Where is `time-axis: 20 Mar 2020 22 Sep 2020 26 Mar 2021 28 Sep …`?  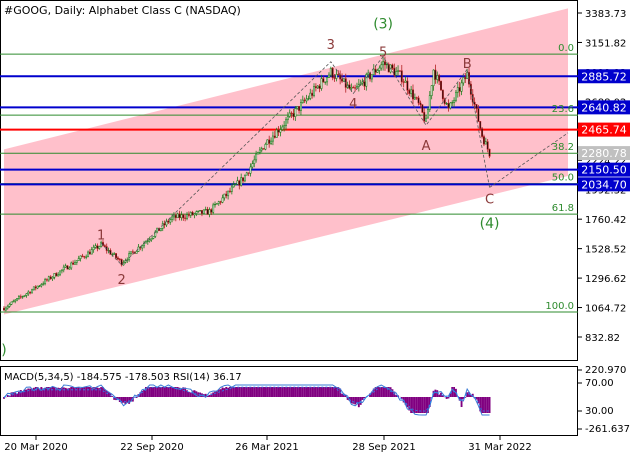
time-axis: 20 Mar 2020 22 Sep 2020 26 Mar 2021 28 Sep … is located at coordinates (268, 444).